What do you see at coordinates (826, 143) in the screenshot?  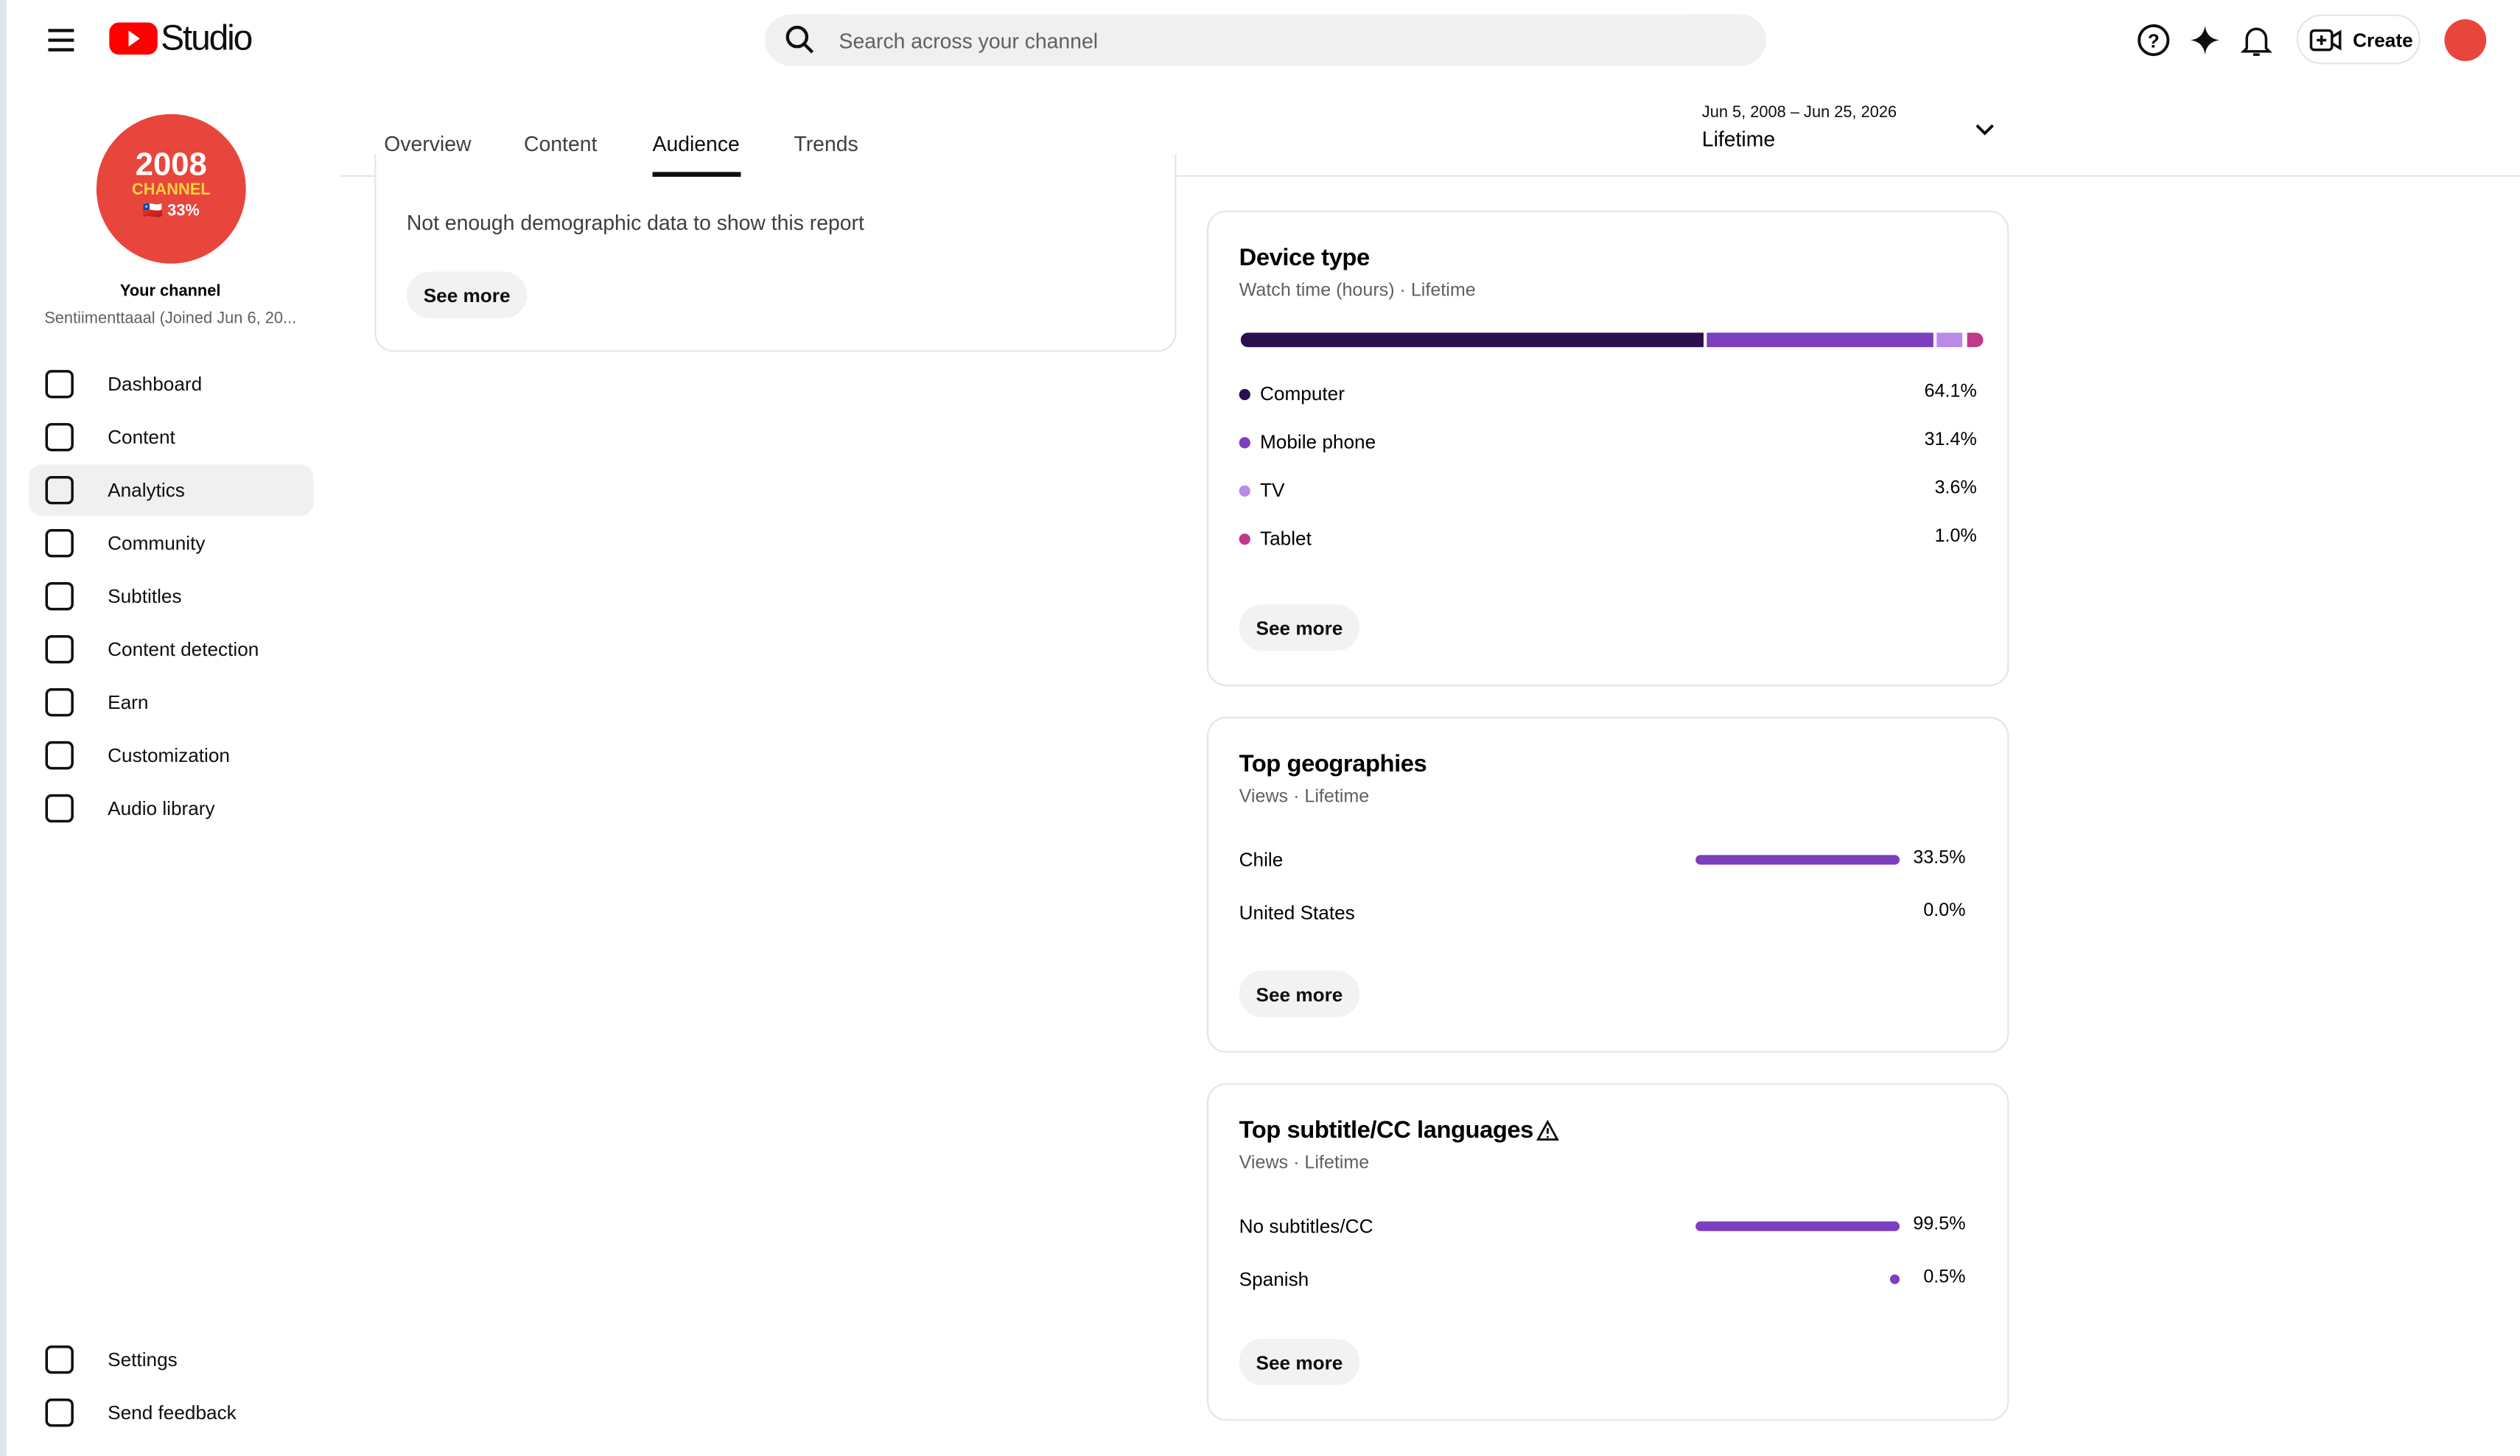 I see `tab: Trends` at bounding box center [826, 143].